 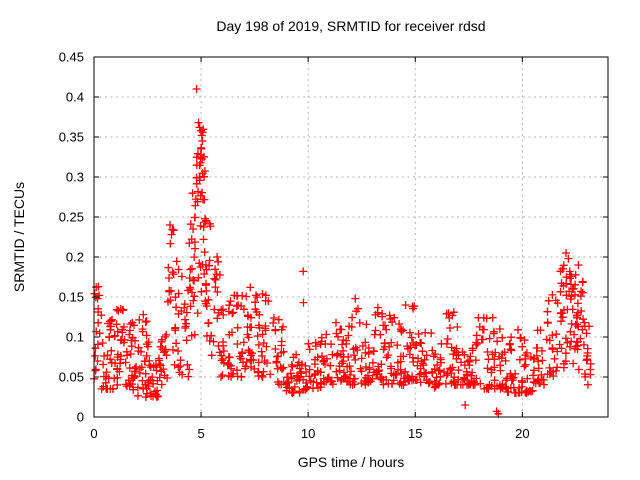 What do you see at coordinates (71, 377) in the screenshot?
I see `y-tick-label: 0.05` at bounding box center [71, 377].